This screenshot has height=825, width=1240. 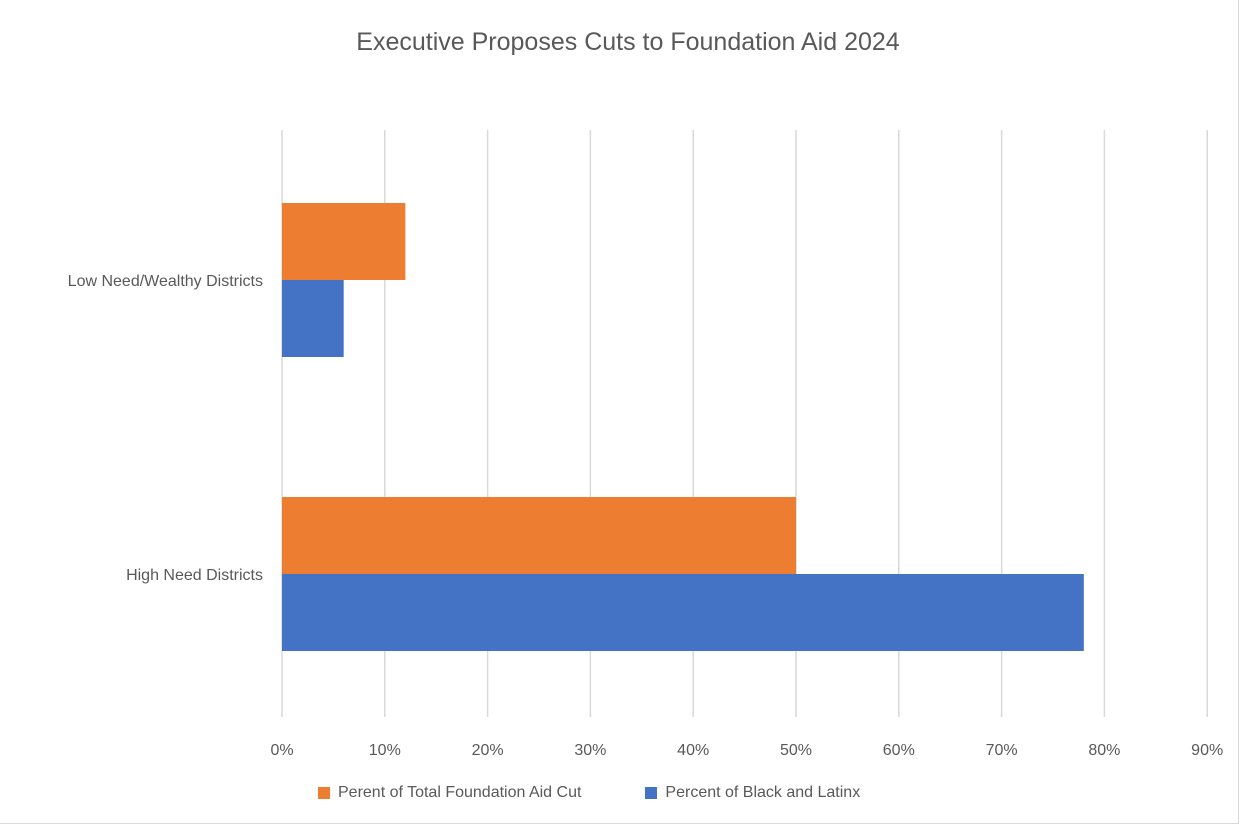 What do you see at coordinates (165, 281) in the screenshot?
I see `y-category-label-0: Low Need/Wealthy Districts` at bounding box center [165, 281].